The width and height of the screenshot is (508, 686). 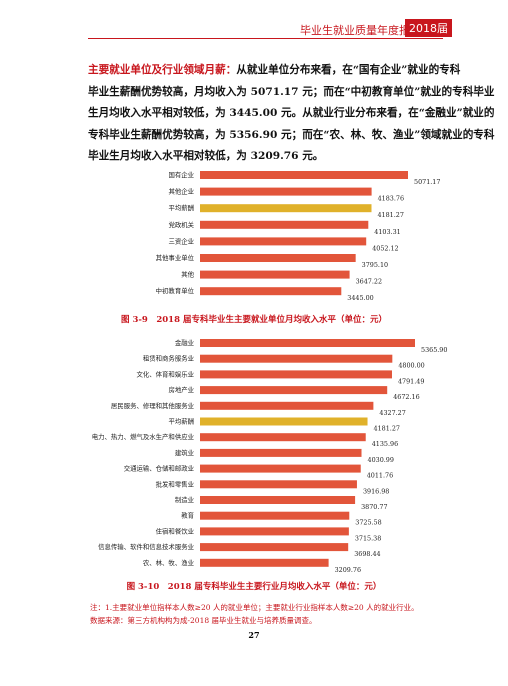 What do you see at coordinates (254, 587) in the screenshot?
I see `chart-title: 图 3-10 2018 届专科毕业生主要行业月均收入水平（单位：元）` at bounding box center [254, 587].